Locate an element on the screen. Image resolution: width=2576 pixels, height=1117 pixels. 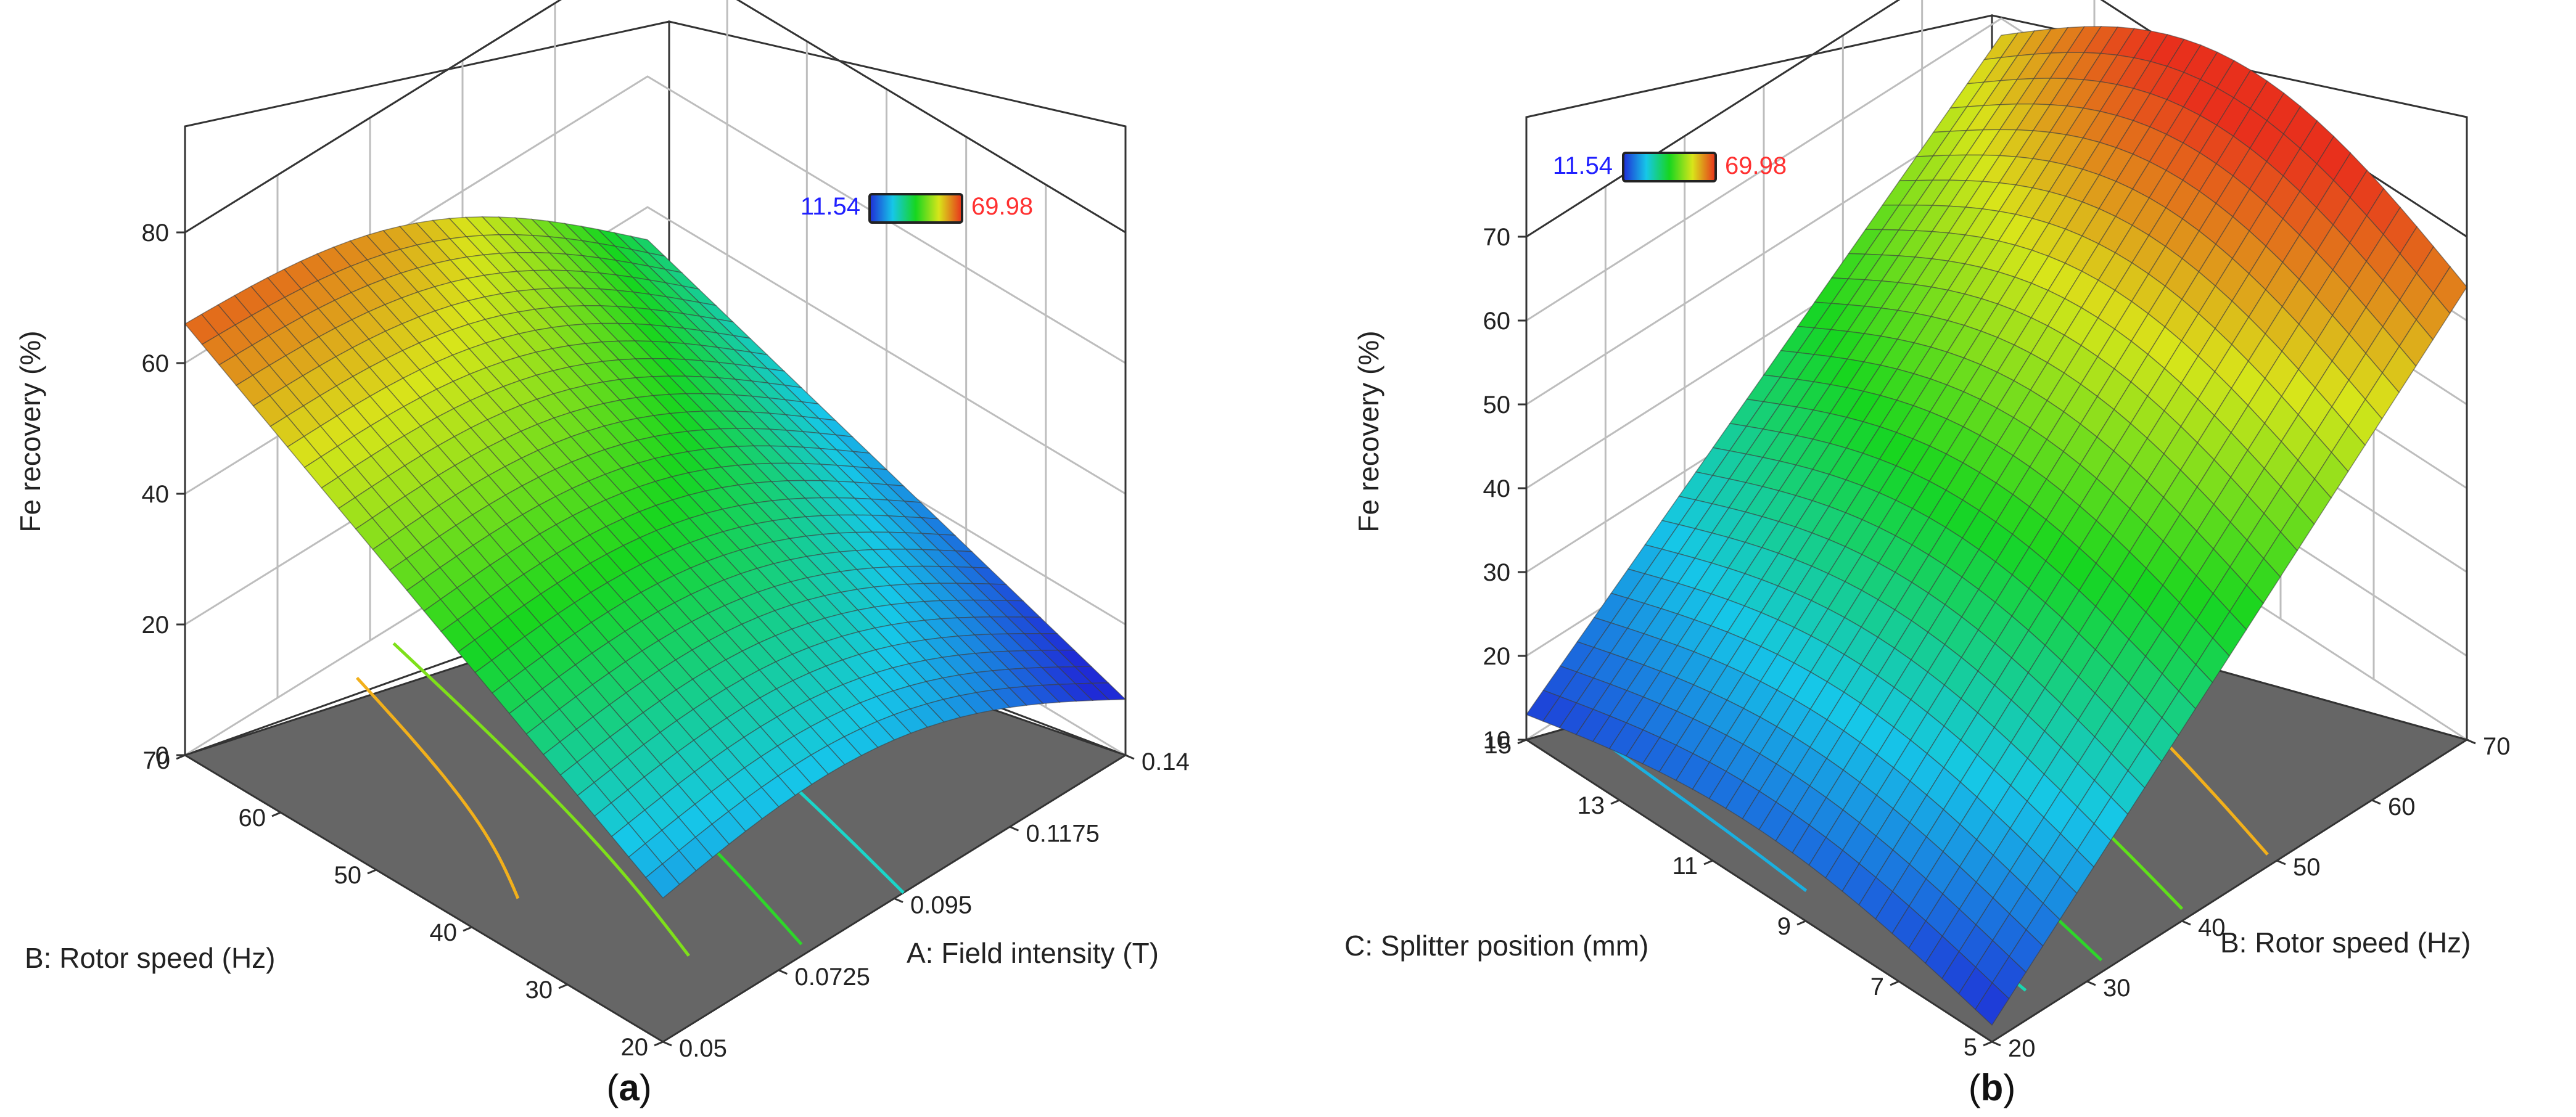
a-v-tick-label: 20 is located at coordinates (635, 1047).